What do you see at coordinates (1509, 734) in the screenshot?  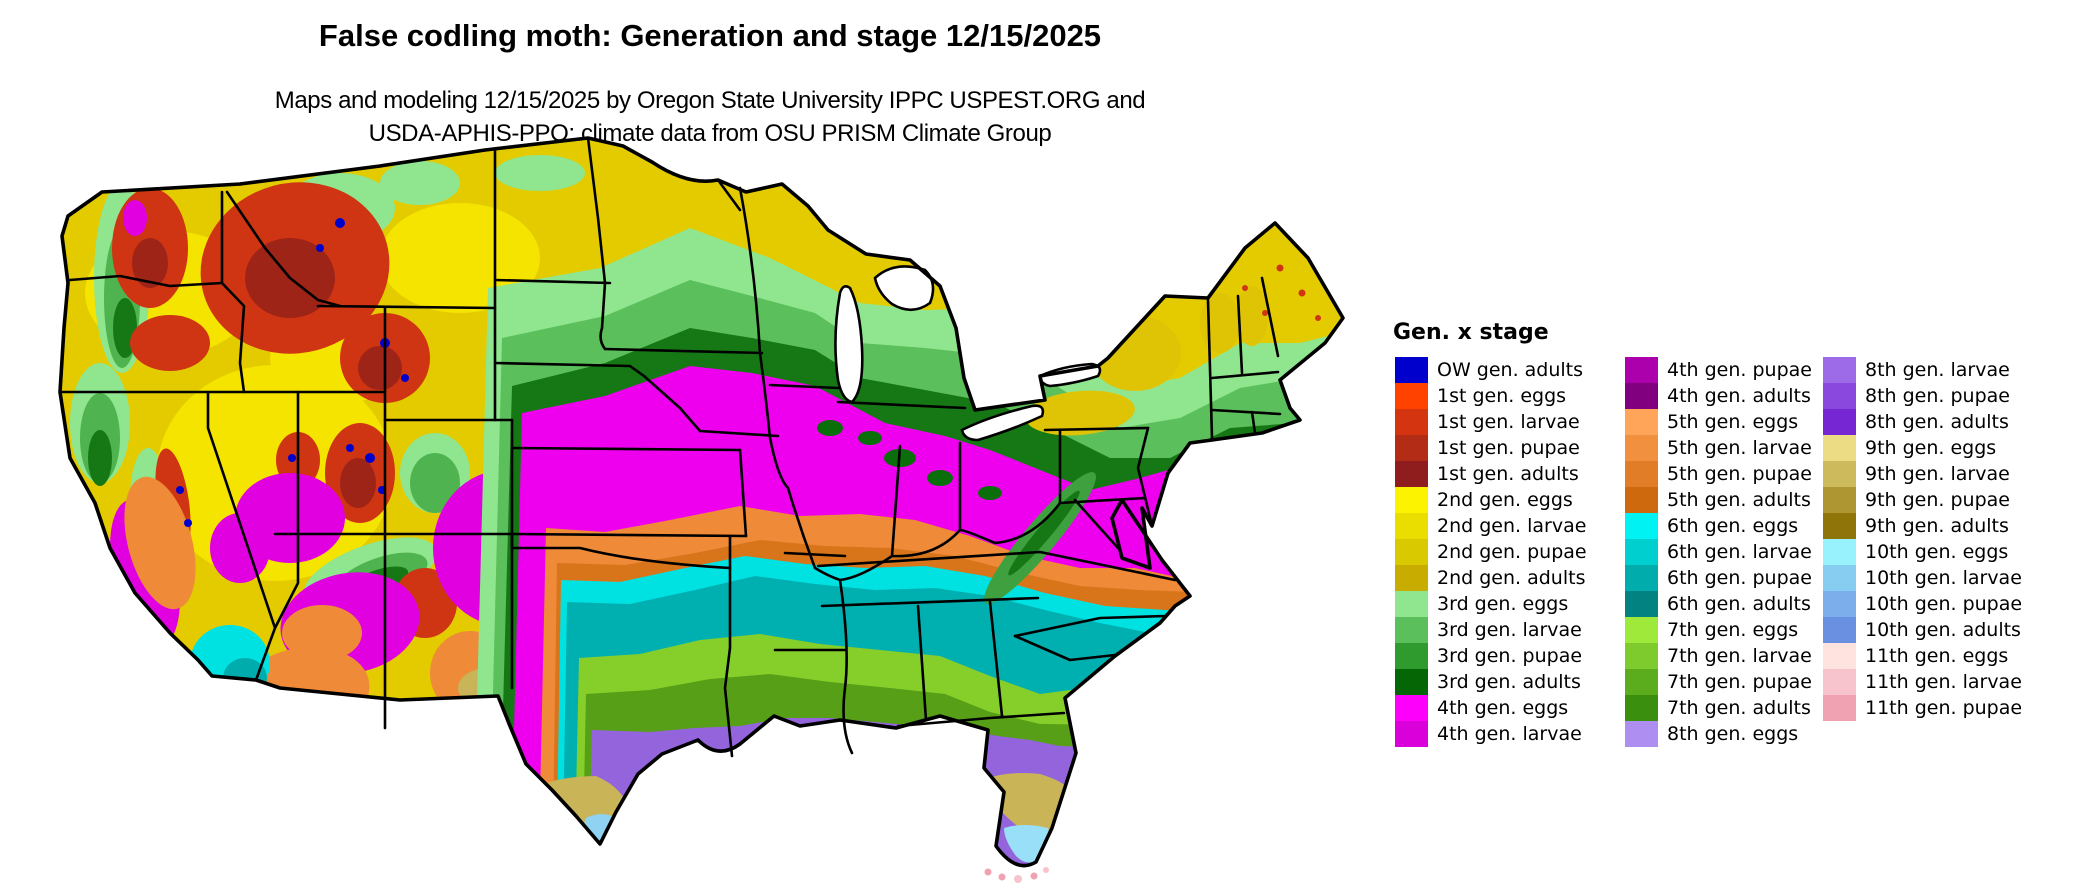 I see `legend-item-label: 4th gen. larvae` at bounding box center [1509, 734].